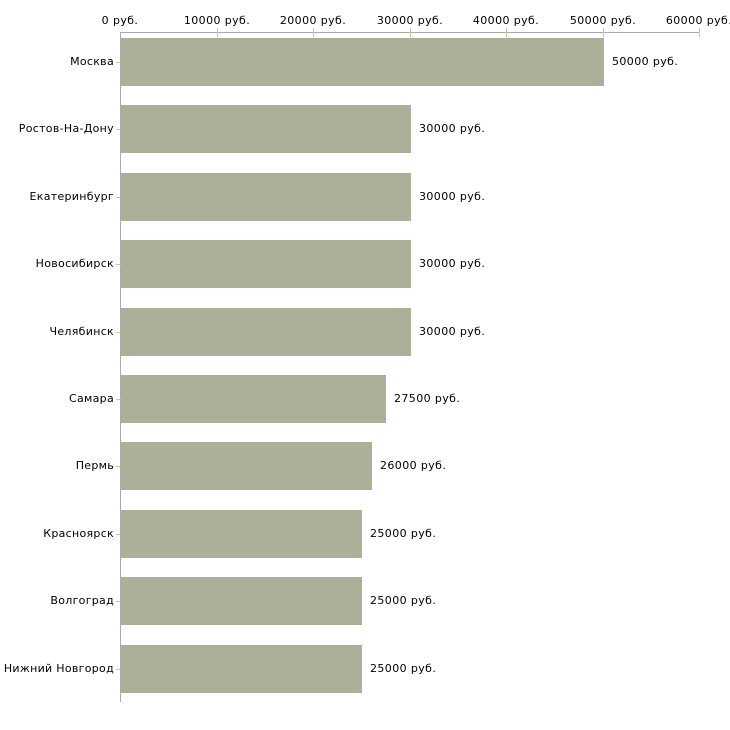 The image size is (730, 730). Describe the element at coordinates (603, 20) in the screenshot. I see `x-axis-tick-label: 50000 руб.` at that location.